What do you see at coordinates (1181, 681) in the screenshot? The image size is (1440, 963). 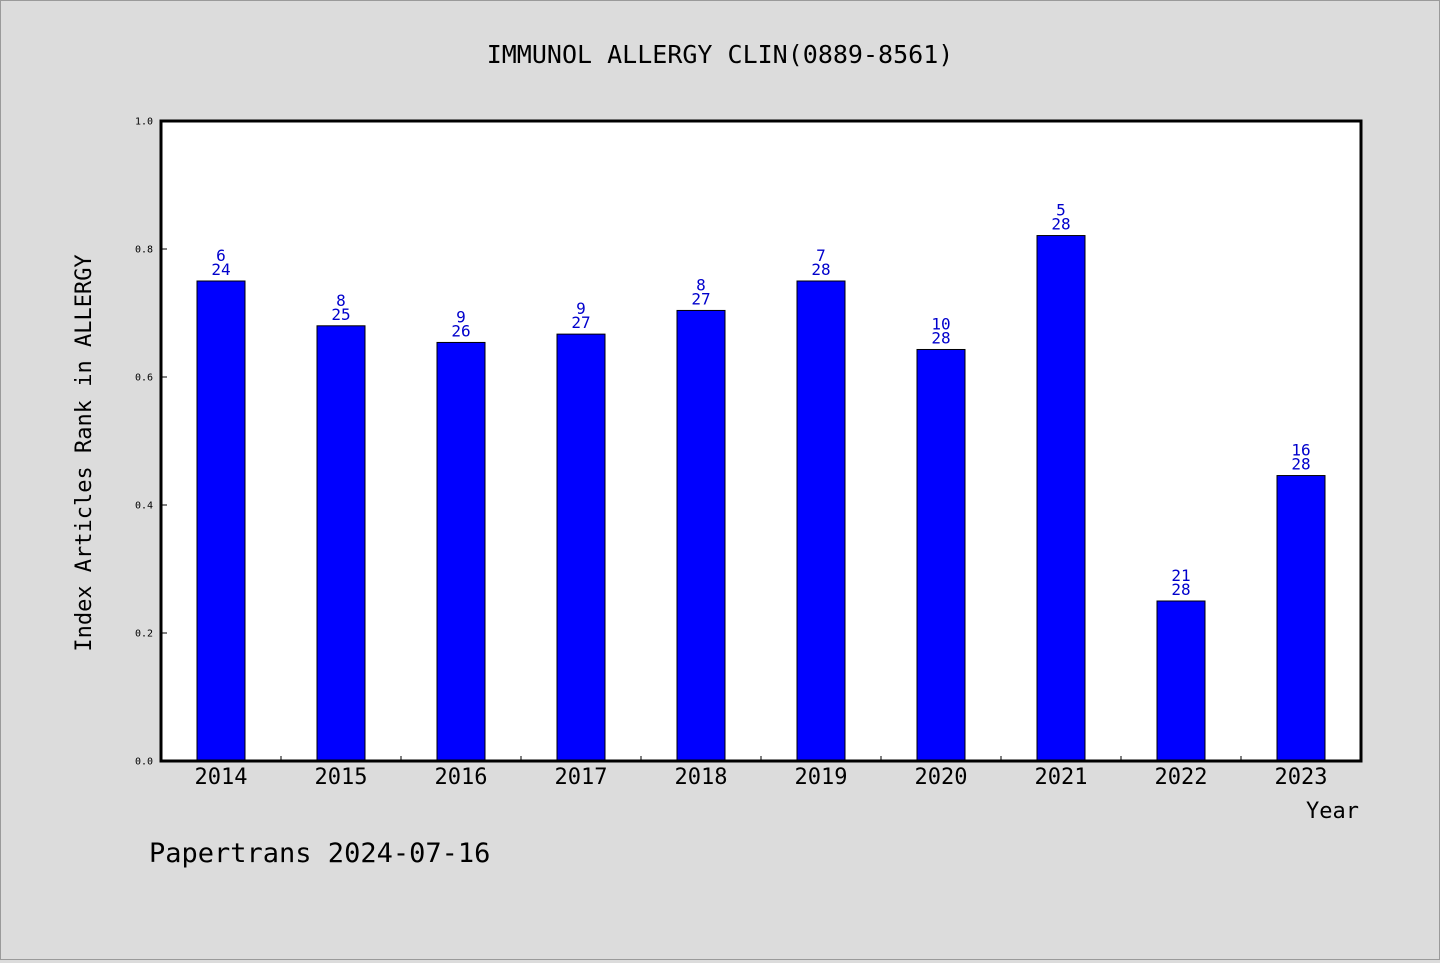 I see `bar-2022` at bounding box center [1181, 681].